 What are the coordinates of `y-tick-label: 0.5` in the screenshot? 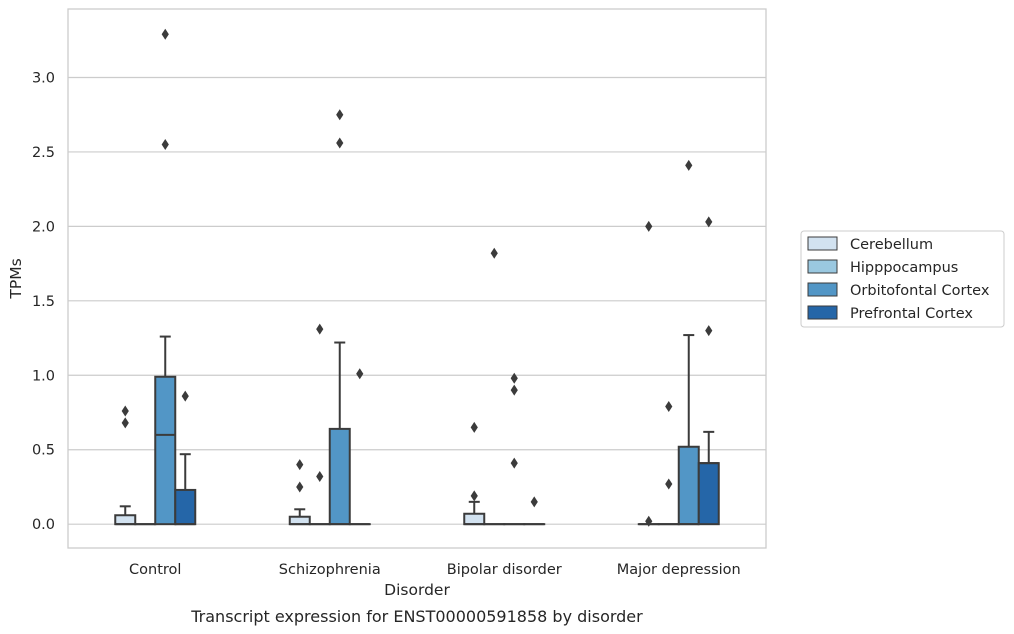 It's located at (43, 451).